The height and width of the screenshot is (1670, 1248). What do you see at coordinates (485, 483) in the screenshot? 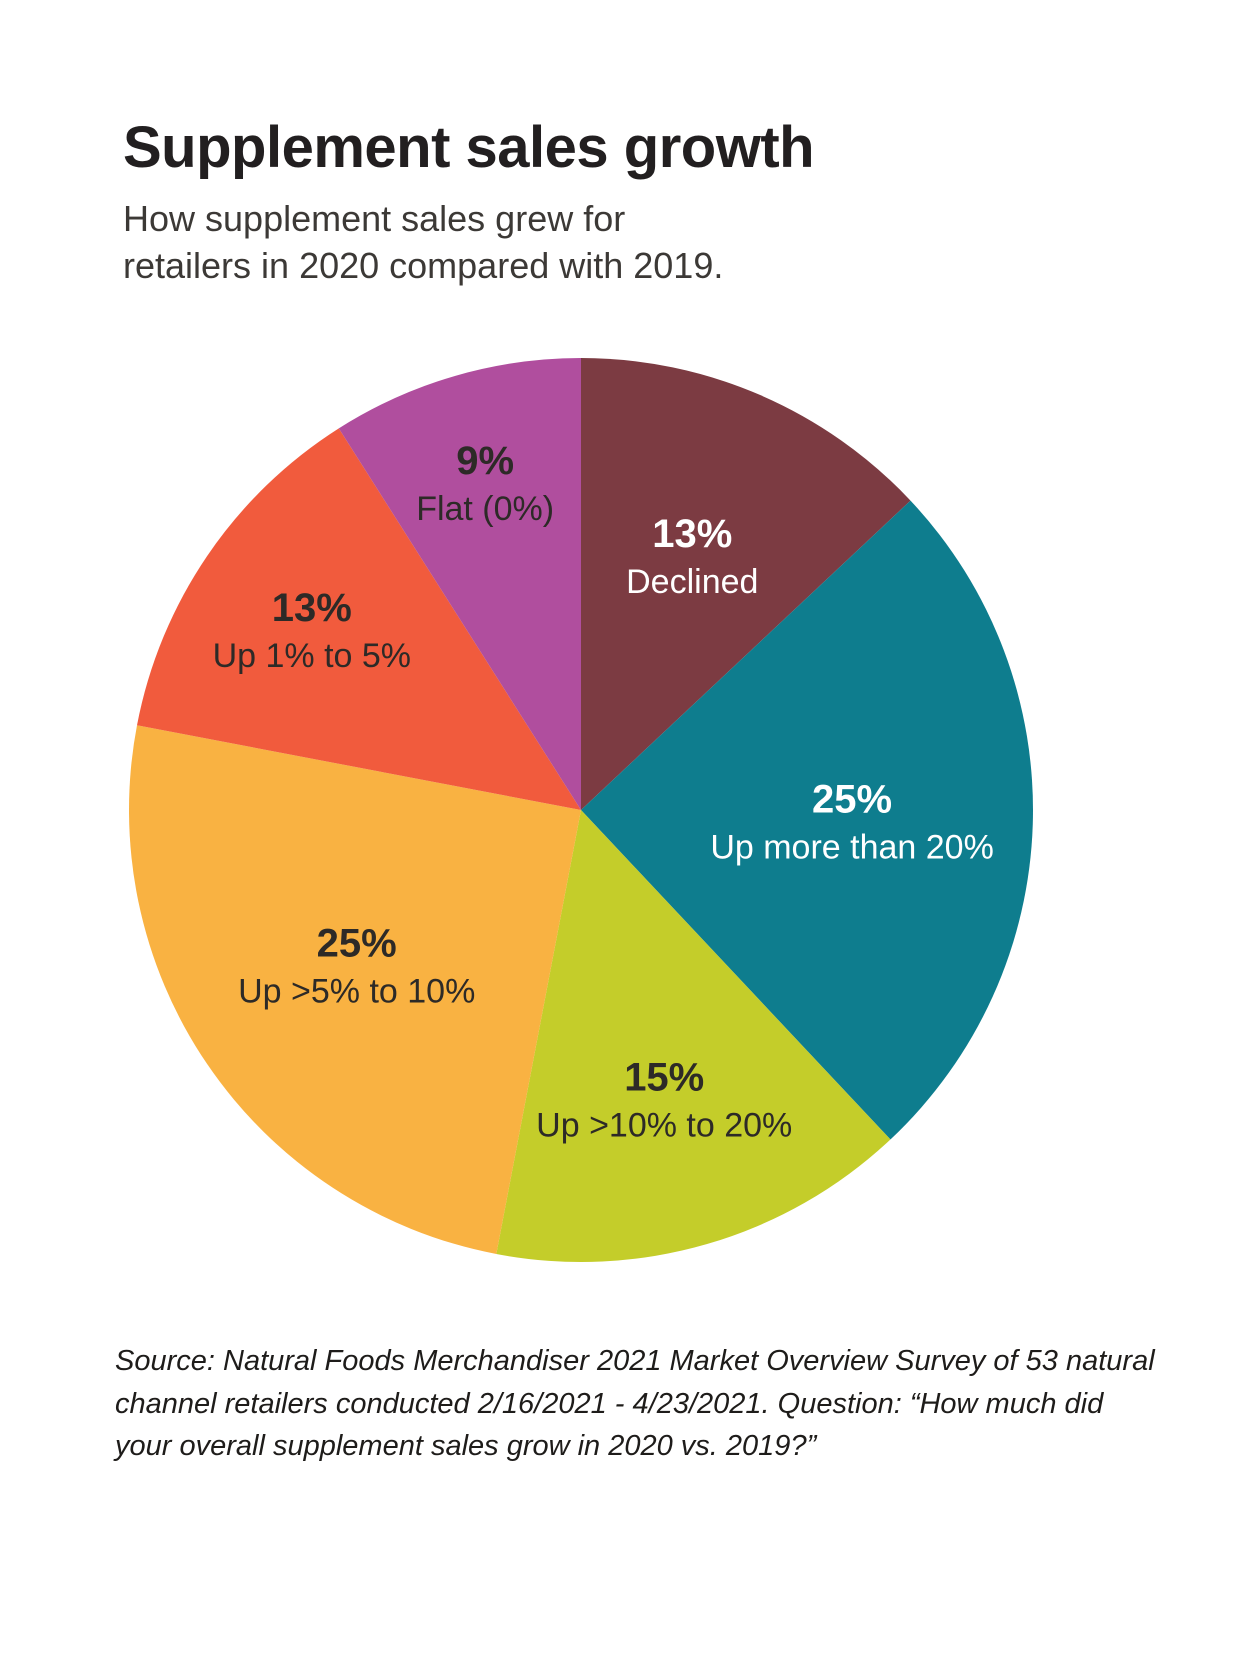
I see `pie-slice-label-5: 9% Flat (0%)` at bounding box center [485, 483].